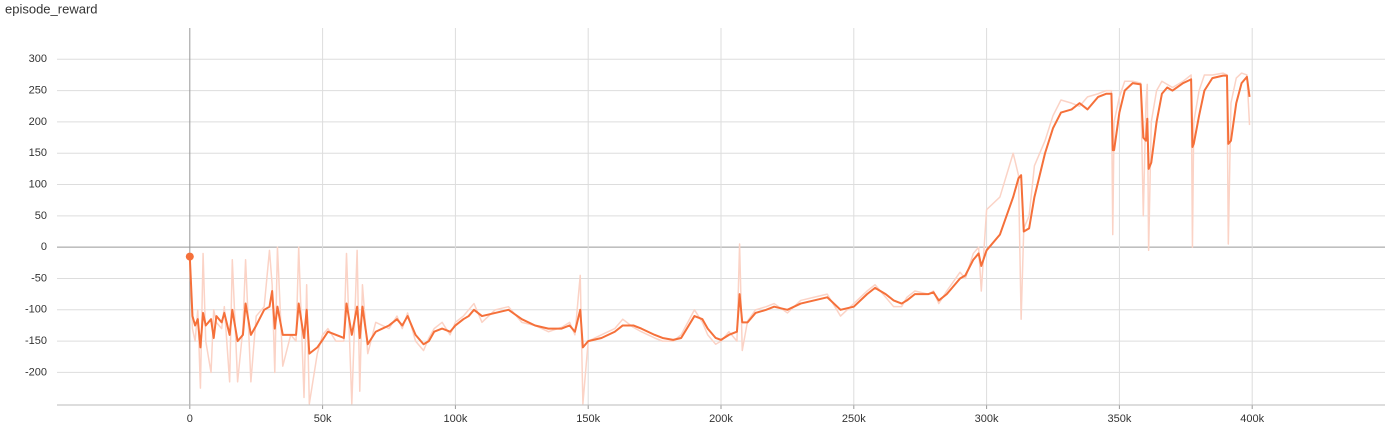 The image size is (1393, 429). What do you see at coordinates (44, 247) in the screenshot?
I see `y-tick-label: 0` at bounding box center [44, 247].